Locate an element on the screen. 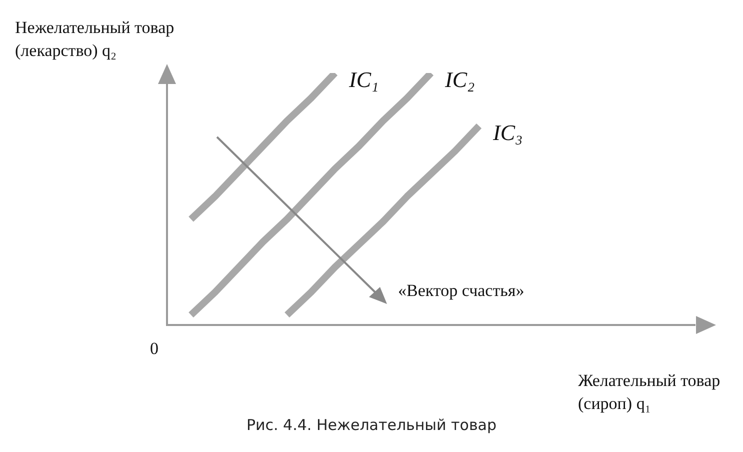  text: Рис. 4.4. Нежелательный товар is located at coordinates (371, 425).